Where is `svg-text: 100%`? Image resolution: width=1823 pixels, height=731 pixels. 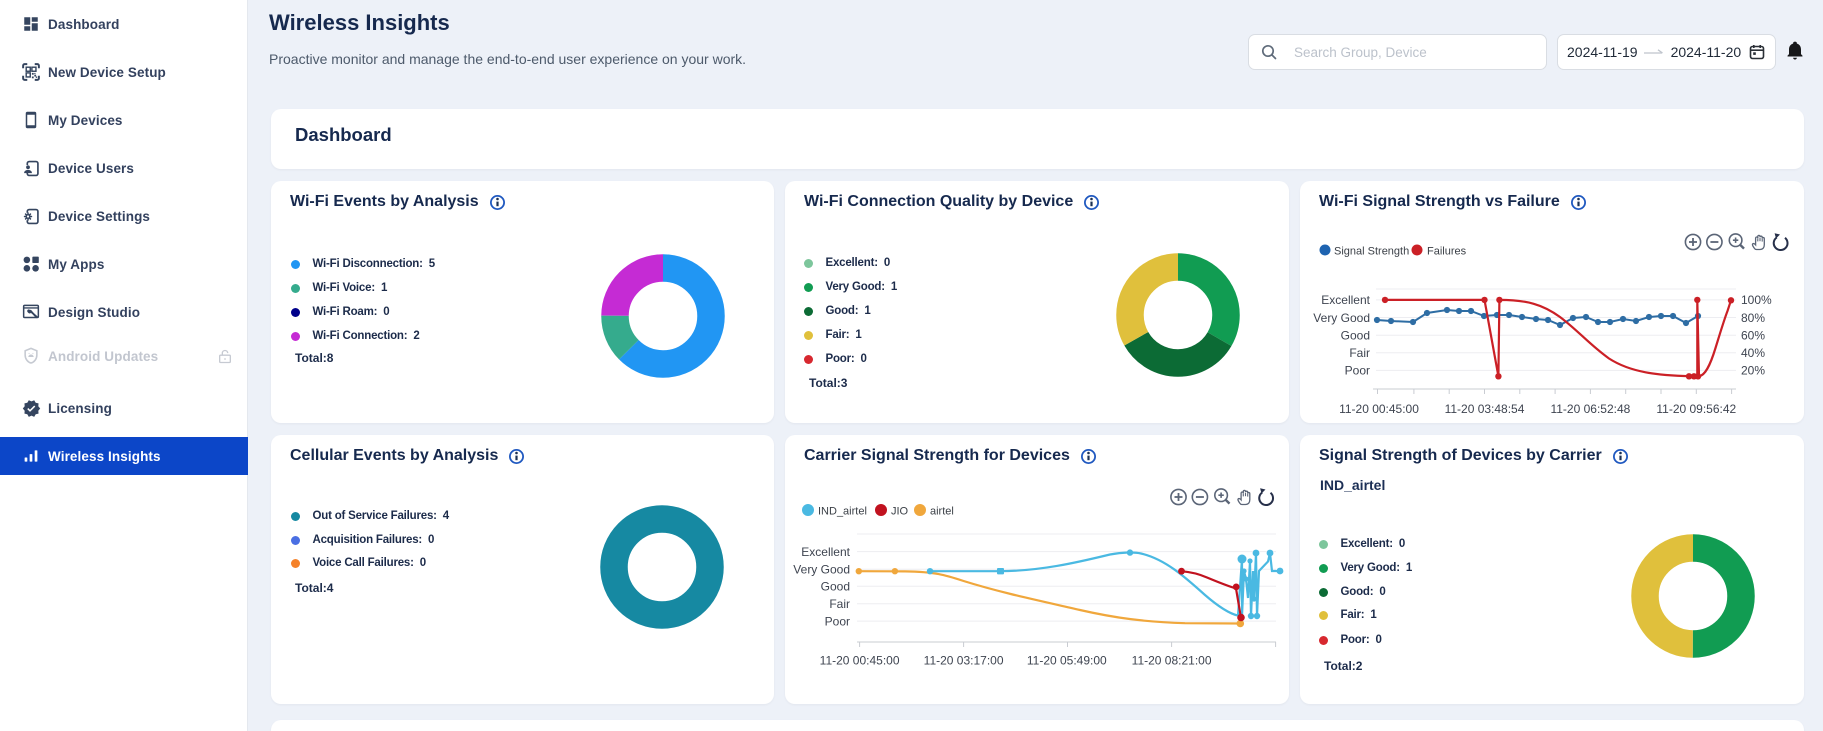
svg-text: 100% is located at coordinates (1756, 300).